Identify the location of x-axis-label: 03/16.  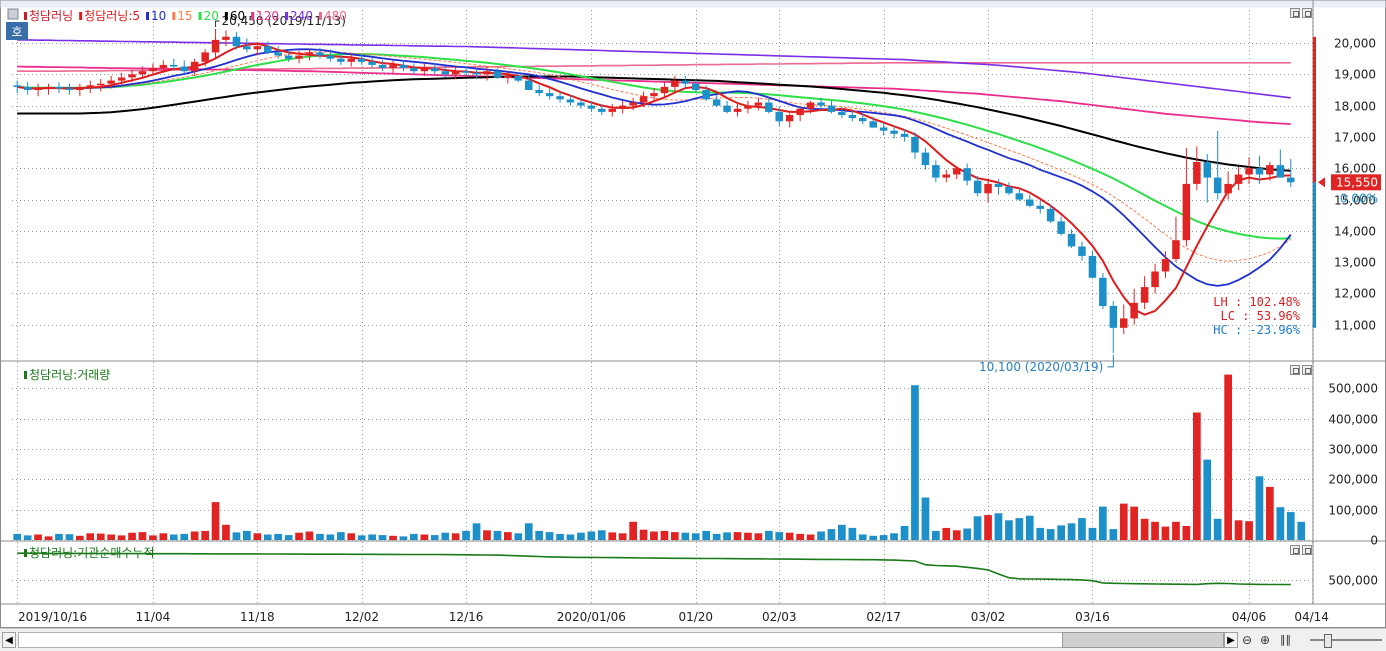
(1092, 617).